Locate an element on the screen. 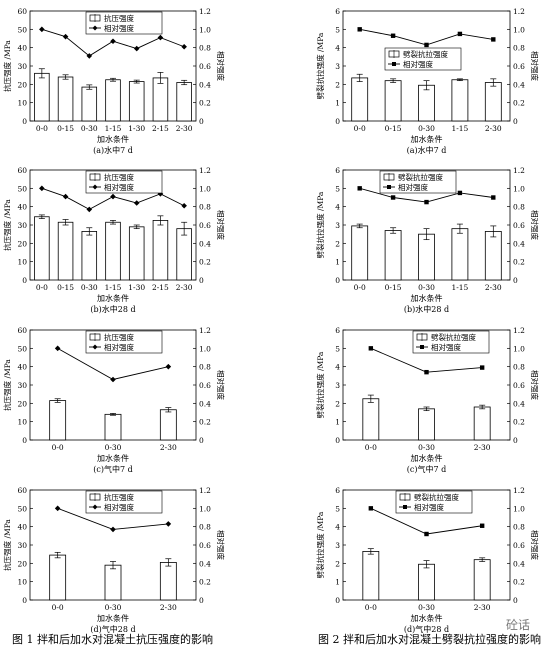  y2-tick-label: 0 is located at coordinates (201, 600).